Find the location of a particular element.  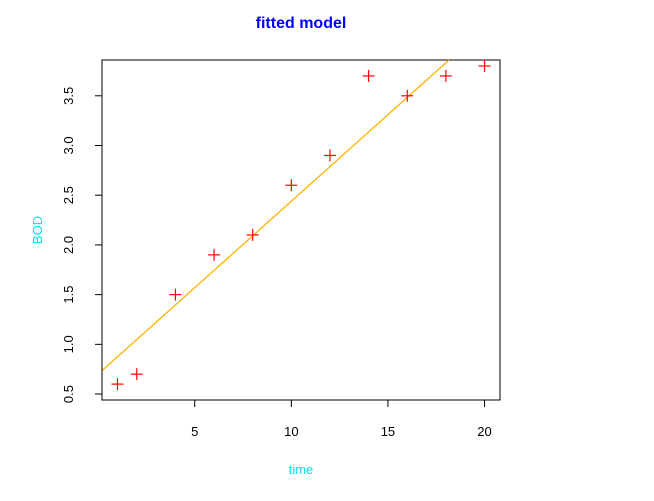

x-tick-label: 20 is located at coordinates (484, 431).